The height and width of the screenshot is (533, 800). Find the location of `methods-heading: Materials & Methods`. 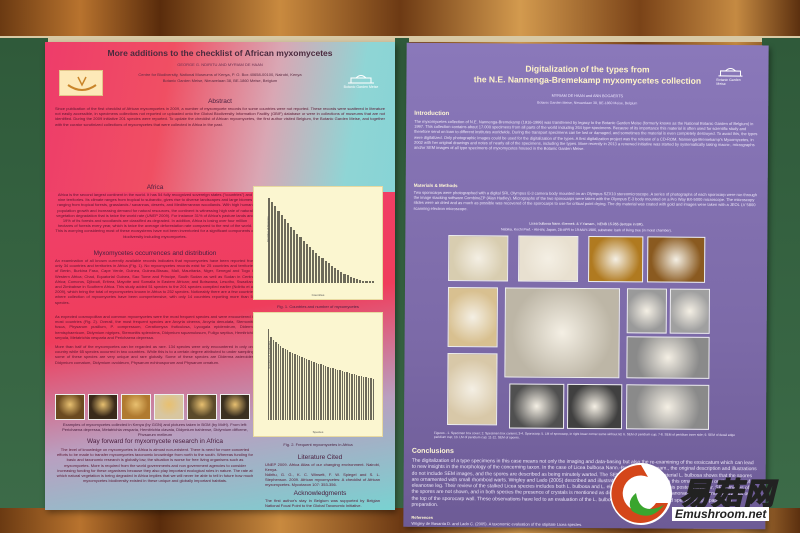

methods-heading: Materials & Methods is located at coordinates (435, 185).